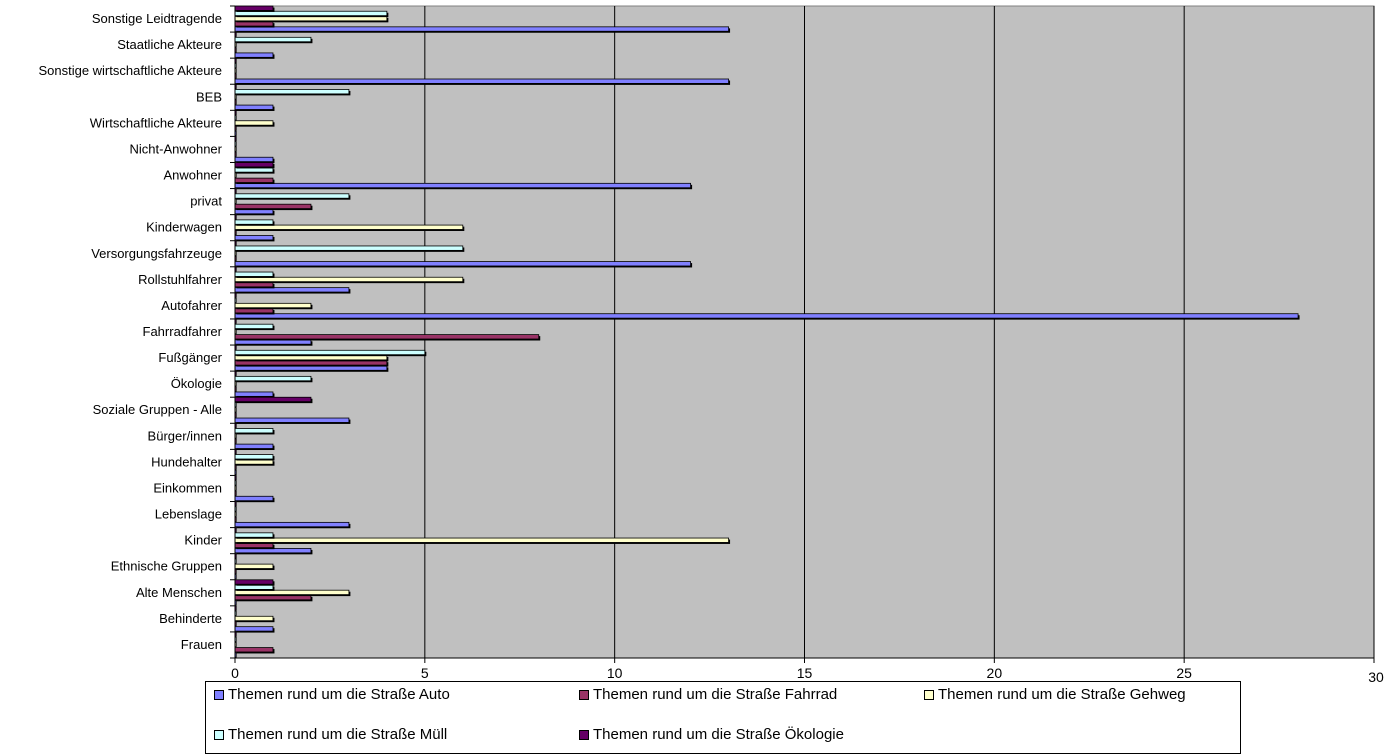 The height and width of the screenshot is (756, 1389). What do you see at coordinates (1062, 694) in the screenshot?
I see `legend-label: Themen rund um die Straße Gehweg` at bounding box center [1062, 694].